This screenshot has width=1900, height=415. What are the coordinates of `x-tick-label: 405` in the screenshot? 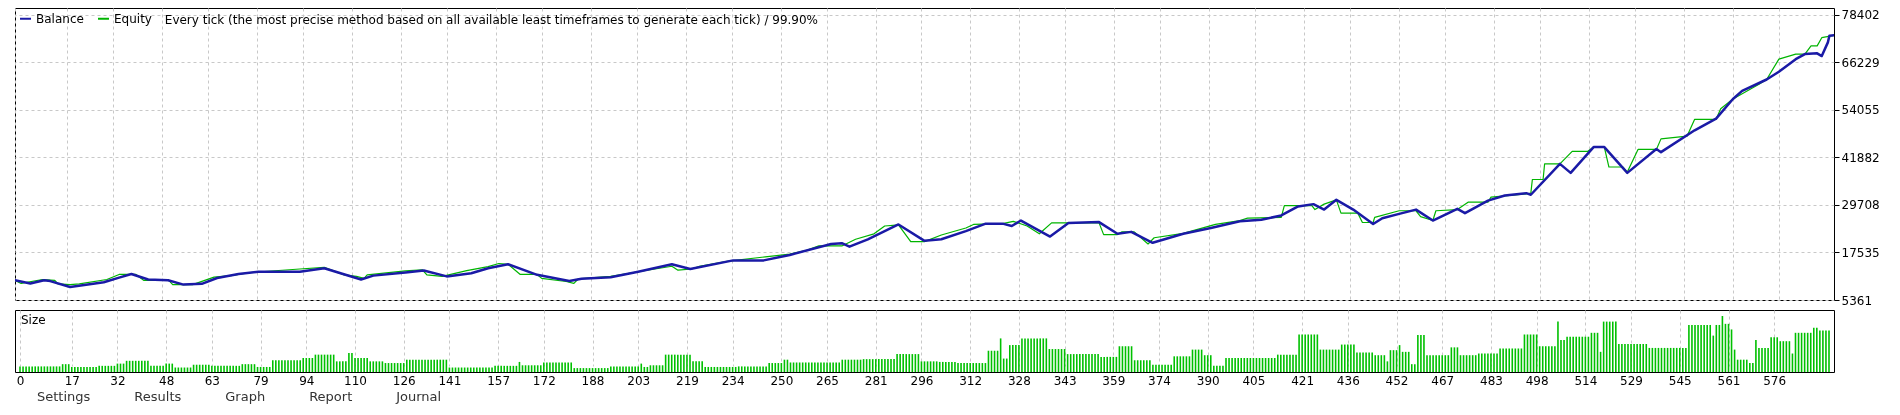 It's located at (1254, 380).